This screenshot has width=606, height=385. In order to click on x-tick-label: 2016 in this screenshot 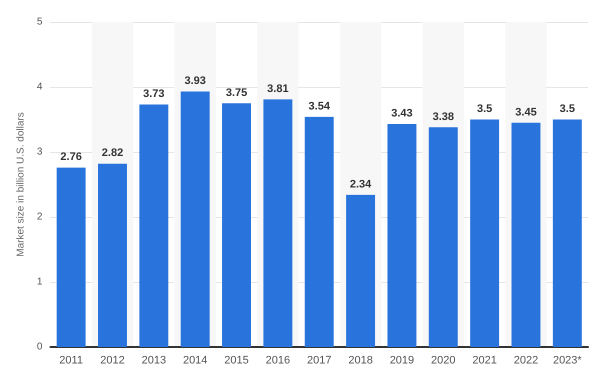, I will do `click(278, 360)`.